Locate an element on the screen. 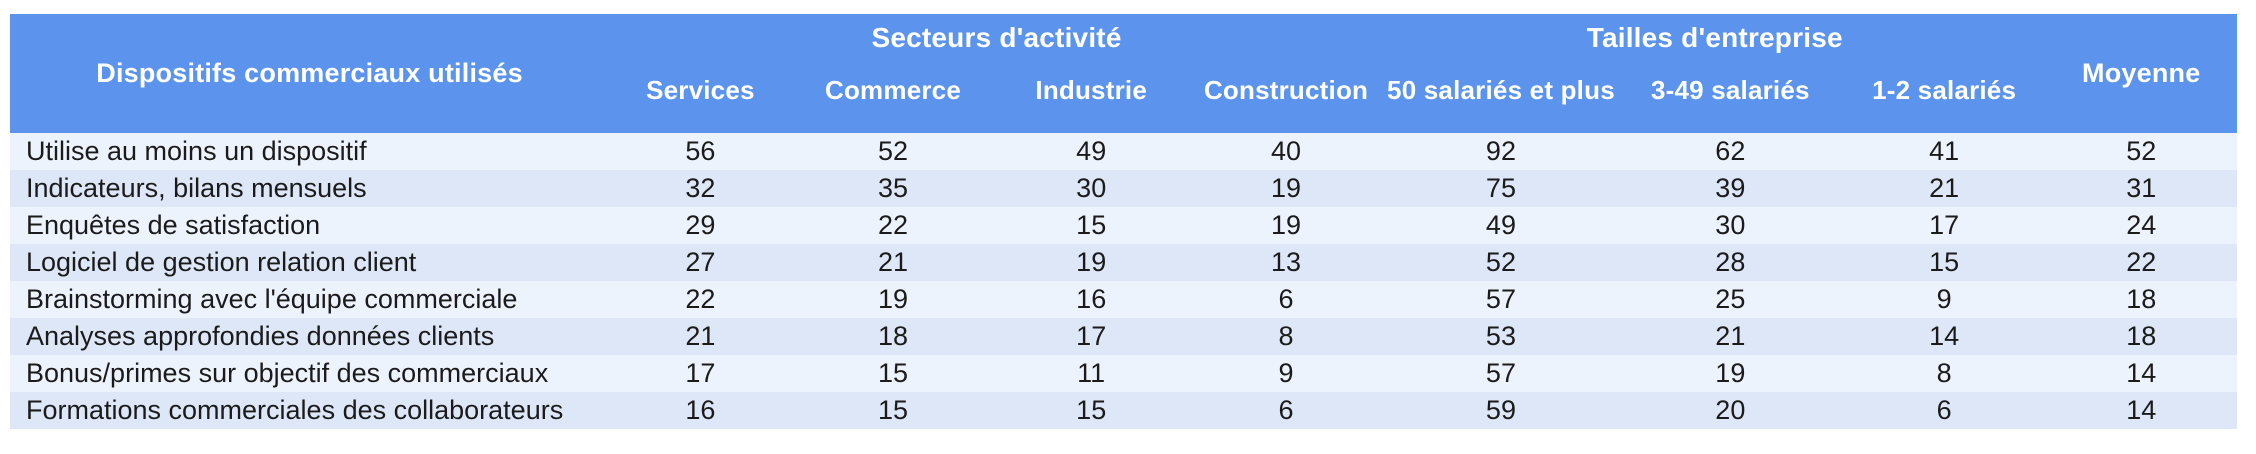  cell-value: 35 is located at coordinates (893, 188).